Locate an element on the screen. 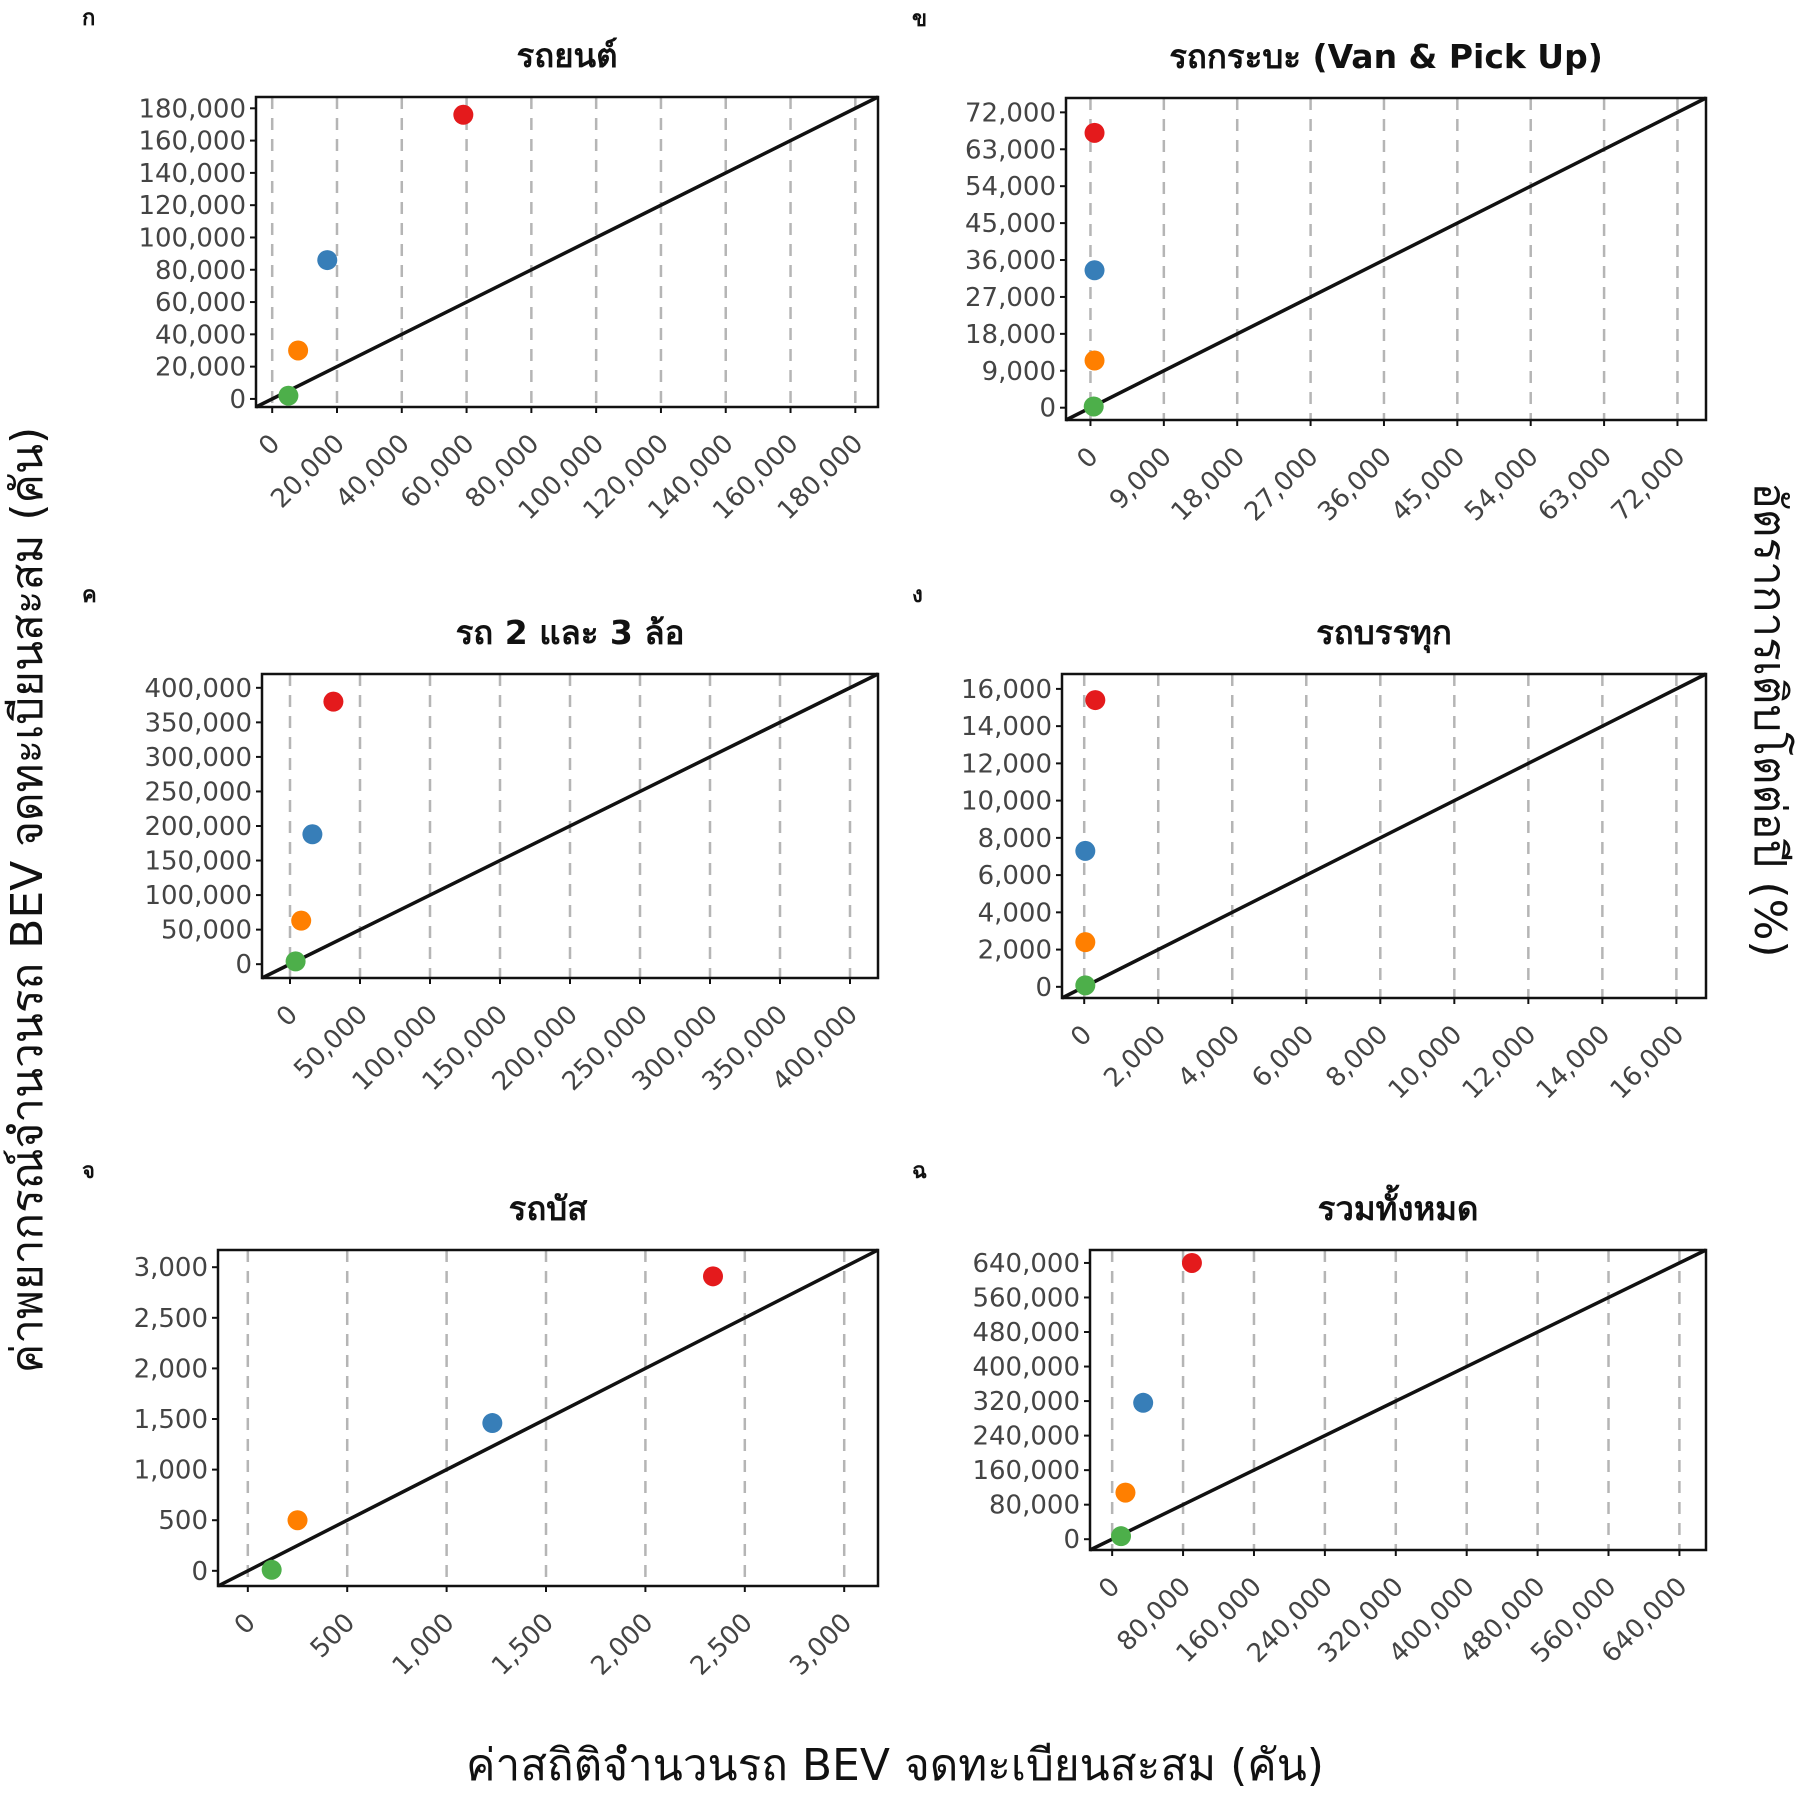  x-tick-label: 3,000 is located at coordinates (821, 1645).